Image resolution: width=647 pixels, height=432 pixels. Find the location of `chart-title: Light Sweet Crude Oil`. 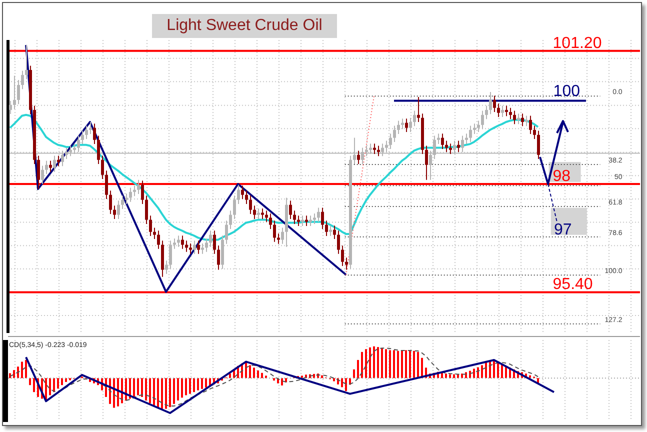

chart-title: Light Sweet Crude Oil is located at coordinates (244, 26).